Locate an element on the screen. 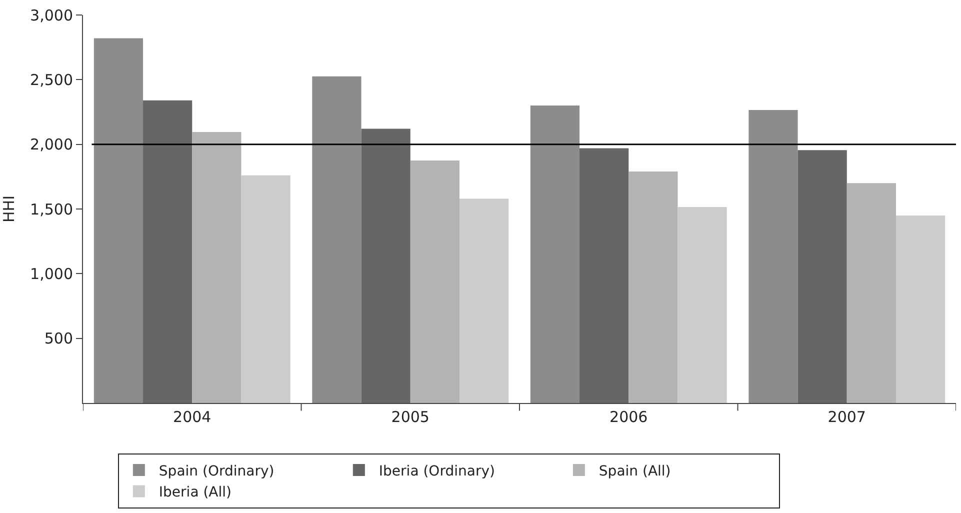 The image size is (961, 513). y-tick-label: 3,000 is located at coordinates (51, 15).